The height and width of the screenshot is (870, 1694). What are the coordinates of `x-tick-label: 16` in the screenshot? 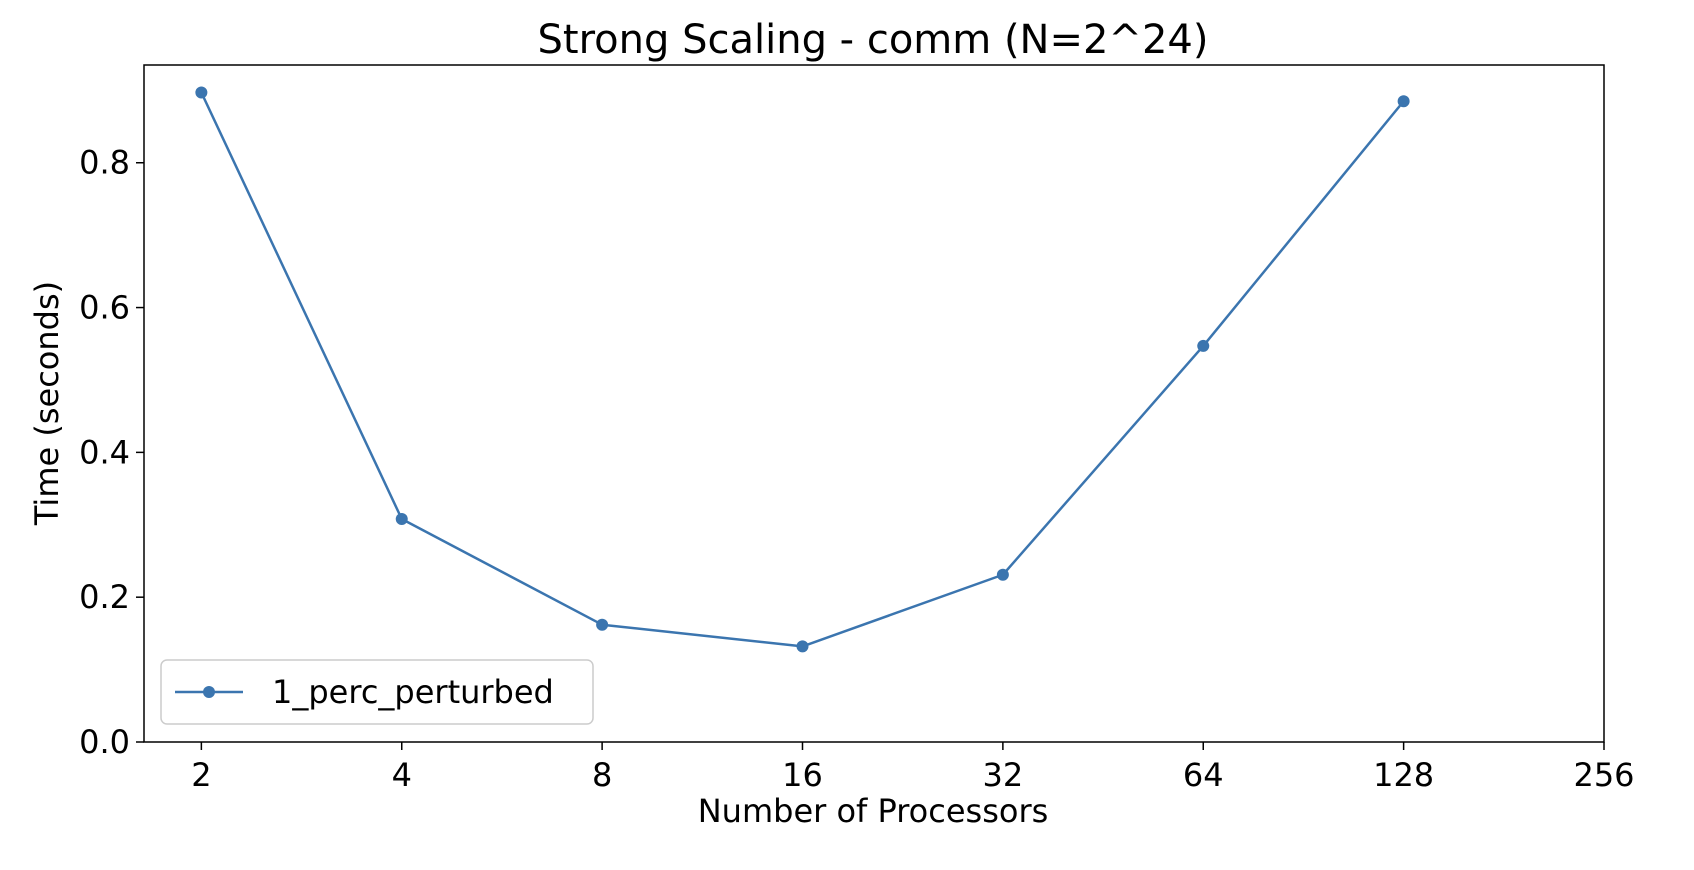 It's located at (802, 775).